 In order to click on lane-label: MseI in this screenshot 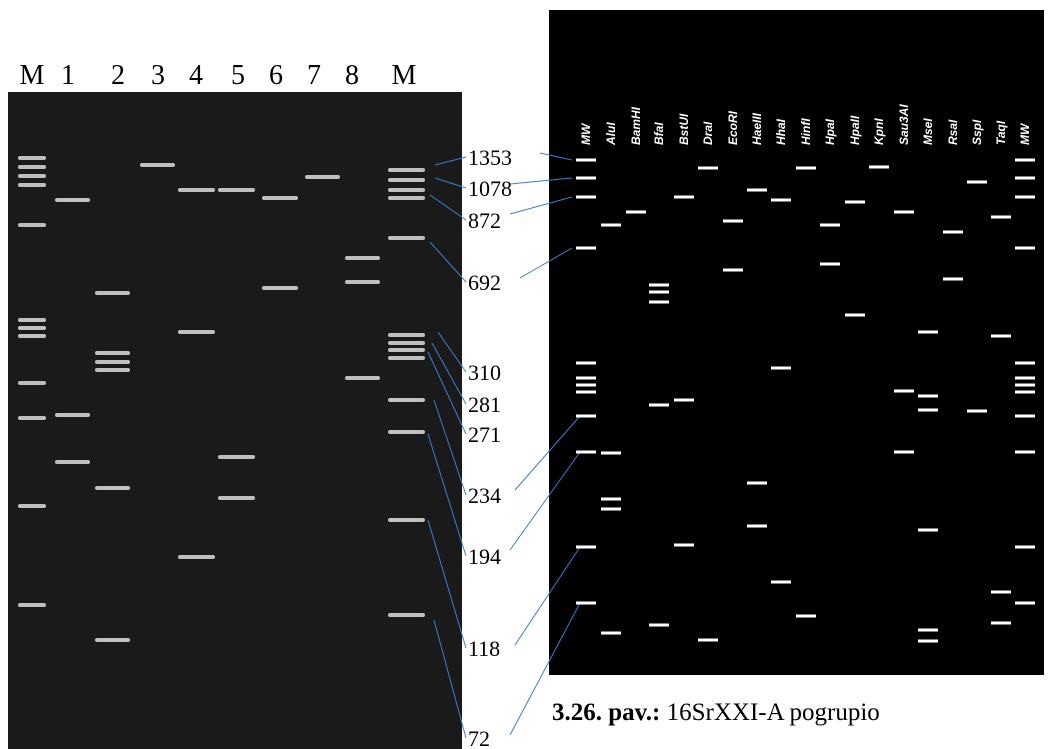, I will do `click(928, 131)`.